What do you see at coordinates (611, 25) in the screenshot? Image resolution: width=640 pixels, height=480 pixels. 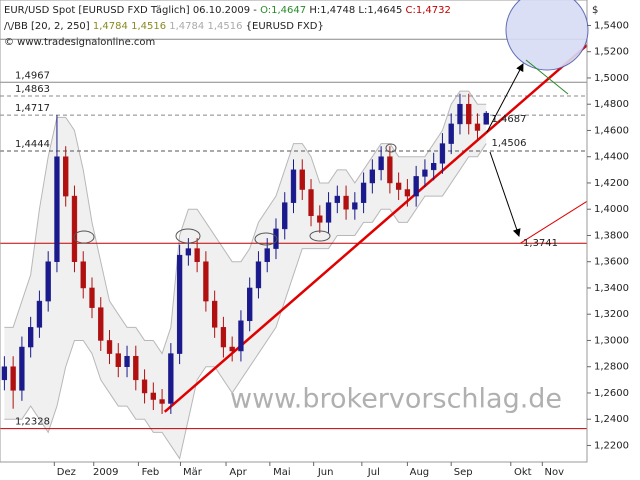 I see `y-tick-label: 1,5400` at bounding box center [611, 25].